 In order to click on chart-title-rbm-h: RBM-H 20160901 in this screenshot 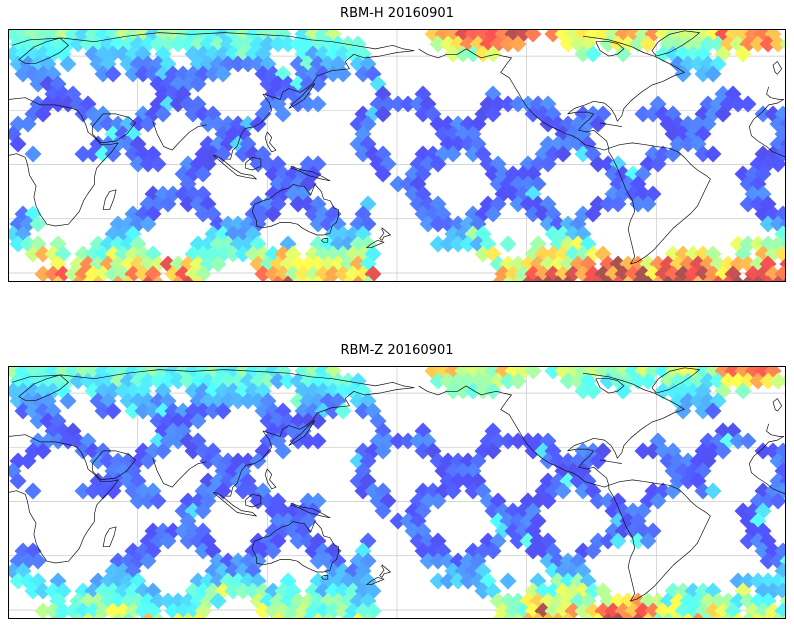, I will do `click(397, 13)`.